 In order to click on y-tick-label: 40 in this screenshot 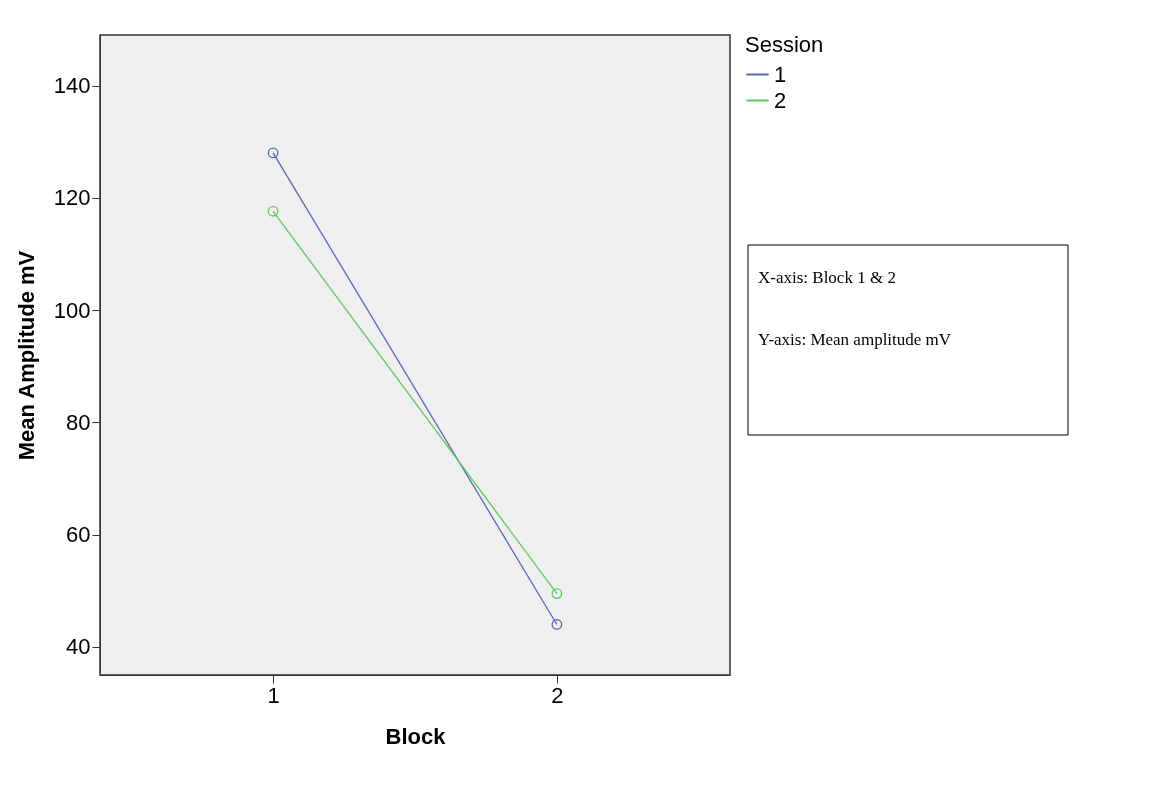, I will do `click(78, 647)`.